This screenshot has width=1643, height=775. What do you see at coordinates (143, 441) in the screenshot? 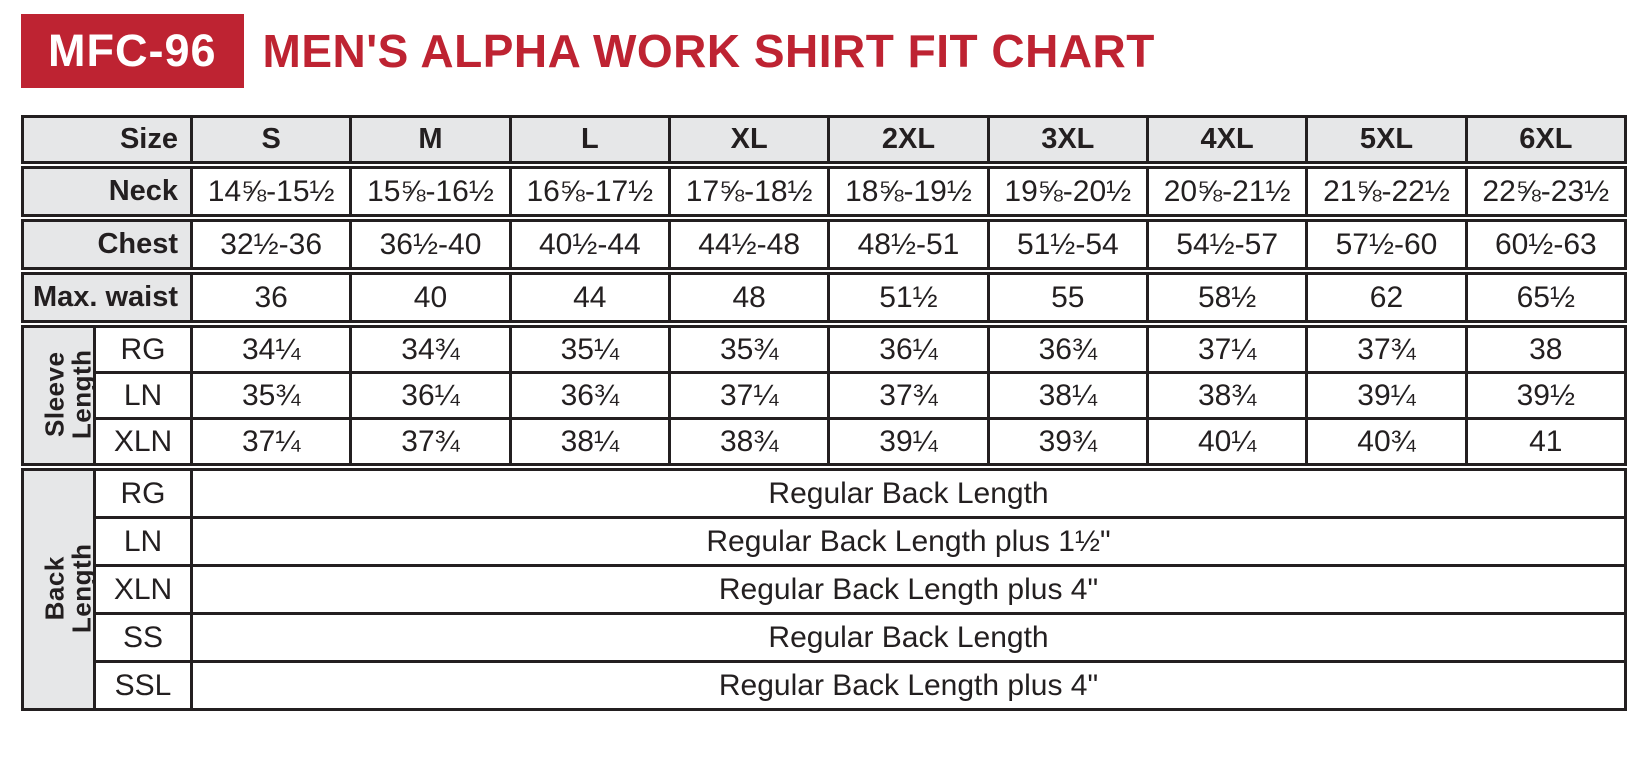
I see `sleeve-fit-code: XLN` at bounding box center [143, 441].